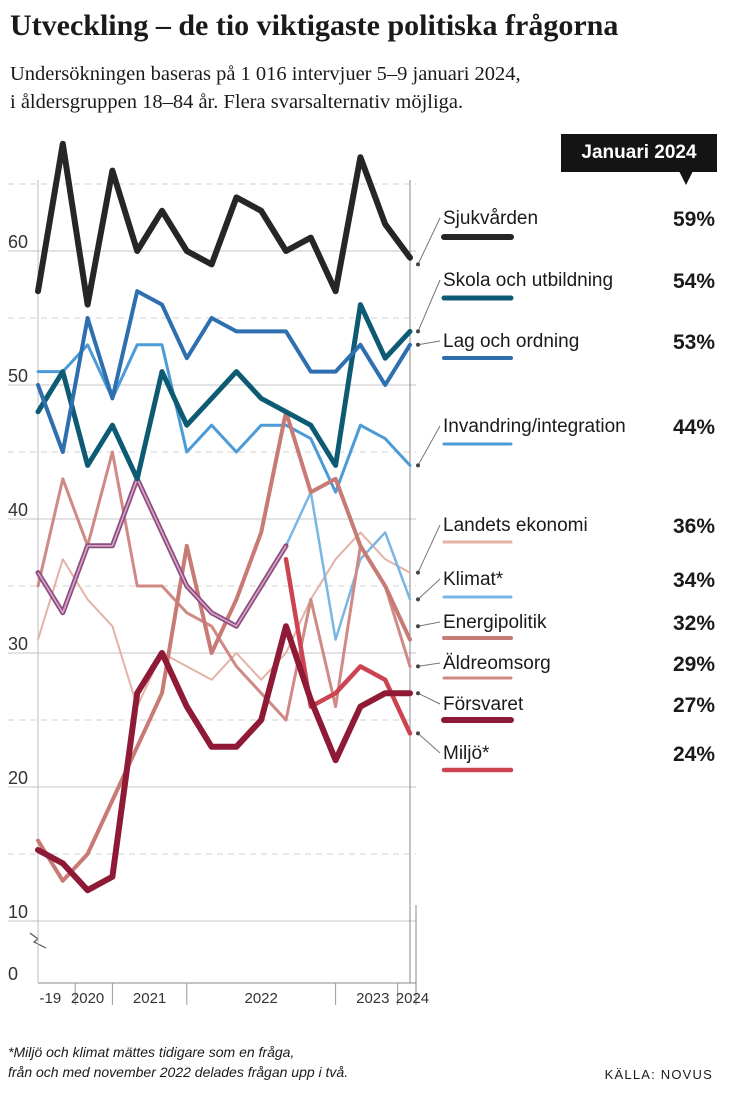 This screenshot has width=739, height=1097. Describe the element at coordinates (497, 663) in the screenshot. I see `legend-series-name: Äldreomsorg` at that location.